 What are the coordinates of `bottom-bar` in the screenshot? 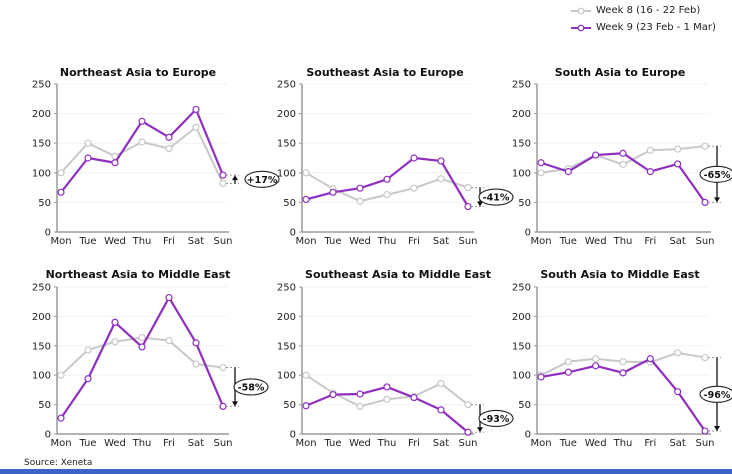 It's located at (366, 471).